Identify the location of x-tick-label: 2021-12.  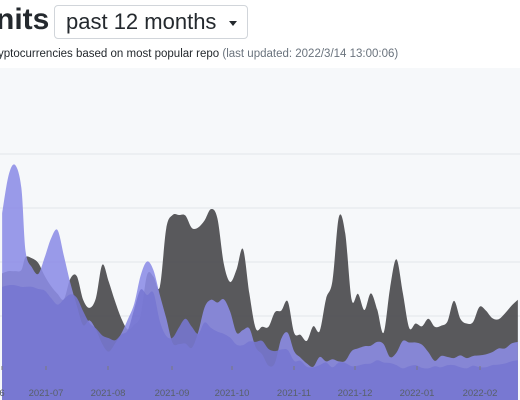
(355, 393).